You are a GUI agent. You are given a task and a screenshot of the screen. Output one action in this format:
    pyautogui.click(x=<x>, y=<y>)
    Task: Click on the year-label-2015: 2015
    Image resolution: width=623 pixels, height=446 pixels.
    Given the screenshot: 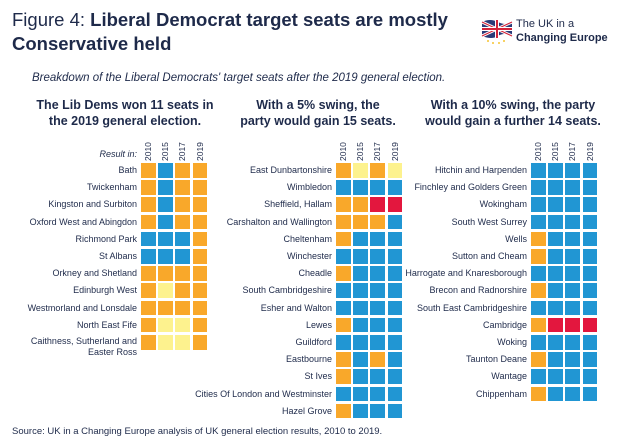 What is the action you would take?
    pyautogui.click(x=360, y=151)
    